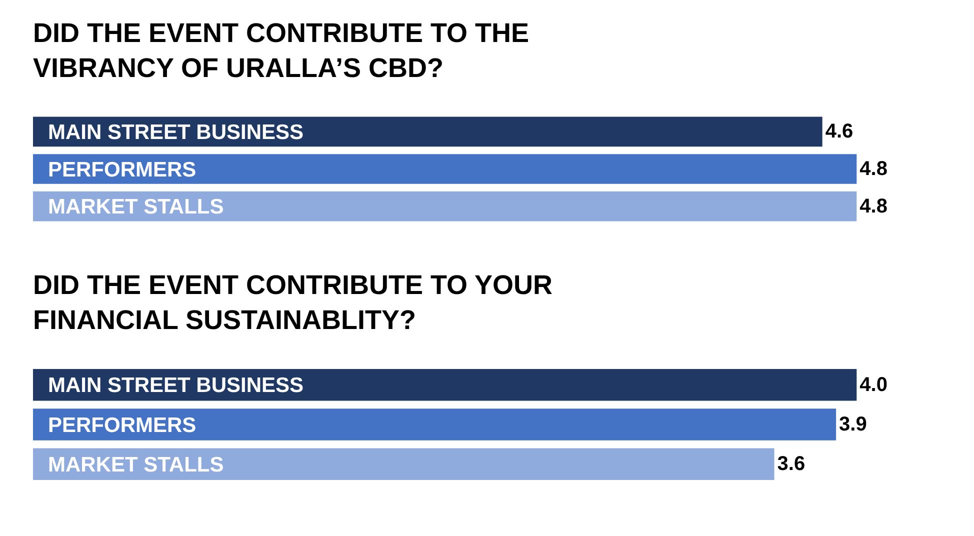  What do you see at coordinates (874, 385) in the screenshot?
I see `data-label: 4.0` at bounding box center [874, 385].